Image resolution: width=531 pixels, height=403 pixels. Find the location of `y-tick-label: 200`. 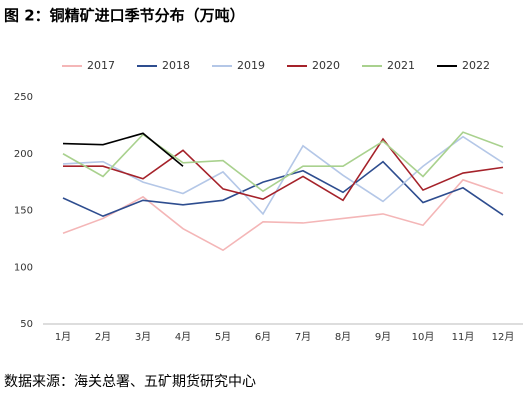

y-tick-label: 200 is located at coordinates (23, 154).